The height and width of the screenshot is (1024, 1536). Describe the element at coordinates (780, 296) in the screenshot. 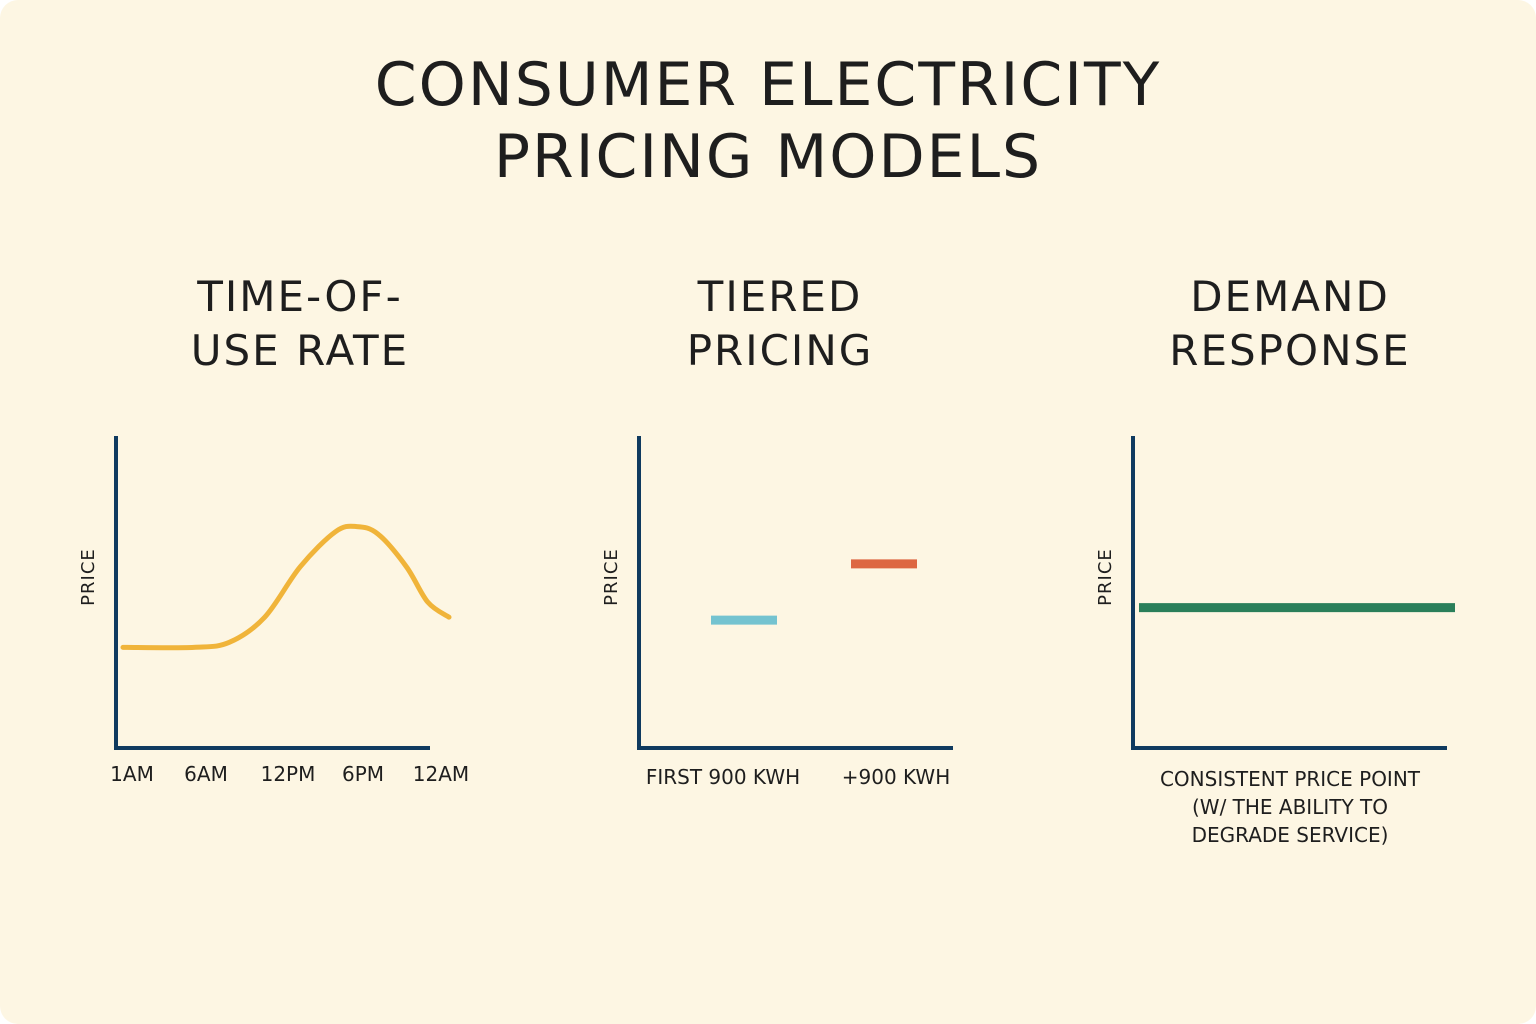

I see `tiered-title-line-1: TIERED` at that location.